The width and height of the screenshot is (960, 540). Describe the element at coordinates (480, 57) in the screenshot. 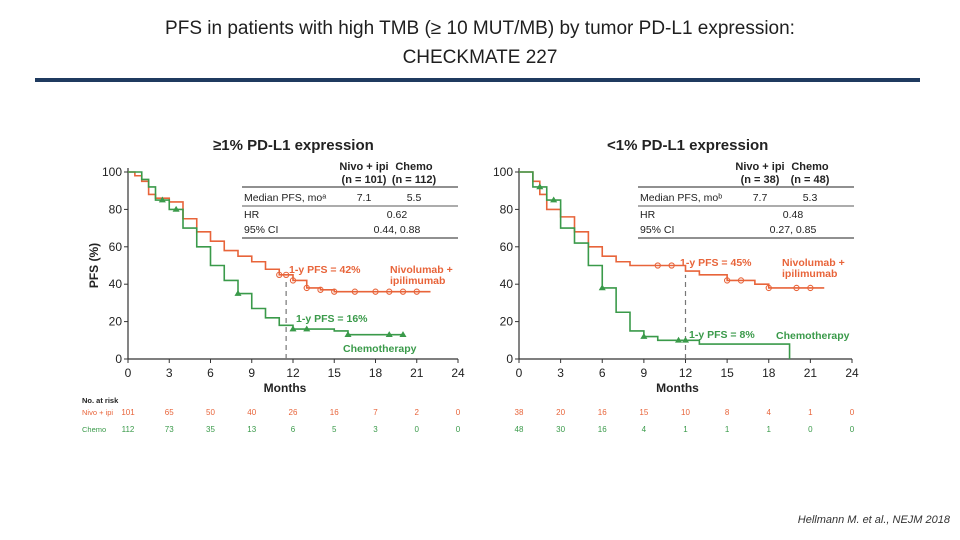

I see `slide-title-line2: CHECKMATE 227` at that location.